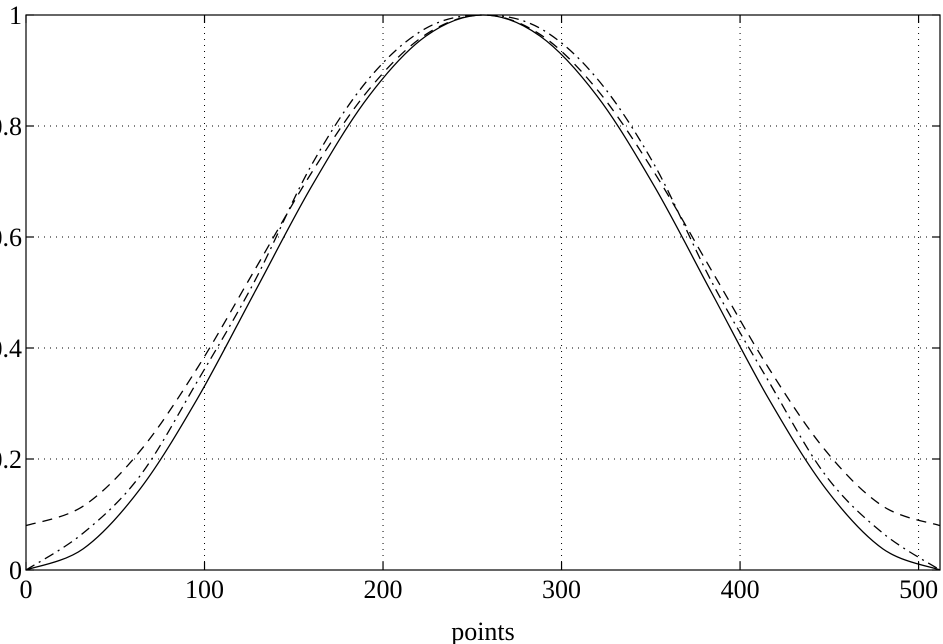  I want to click on x-tick-label: 500, so click(918, 589).